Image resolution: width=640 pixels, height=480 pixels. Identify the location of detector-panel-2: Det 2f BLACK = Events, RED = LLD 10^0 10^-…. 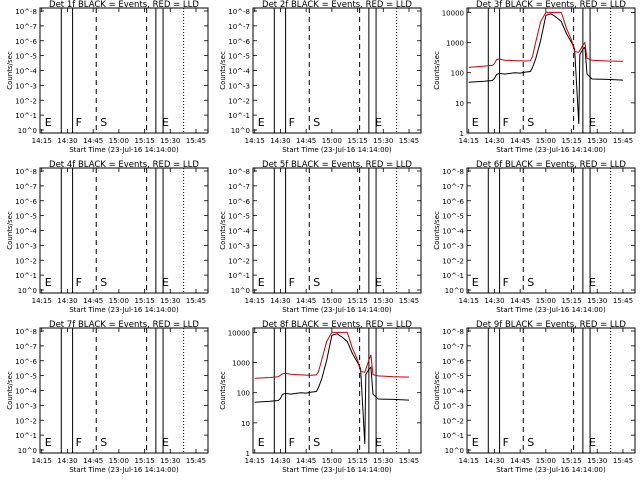
(320, 77).